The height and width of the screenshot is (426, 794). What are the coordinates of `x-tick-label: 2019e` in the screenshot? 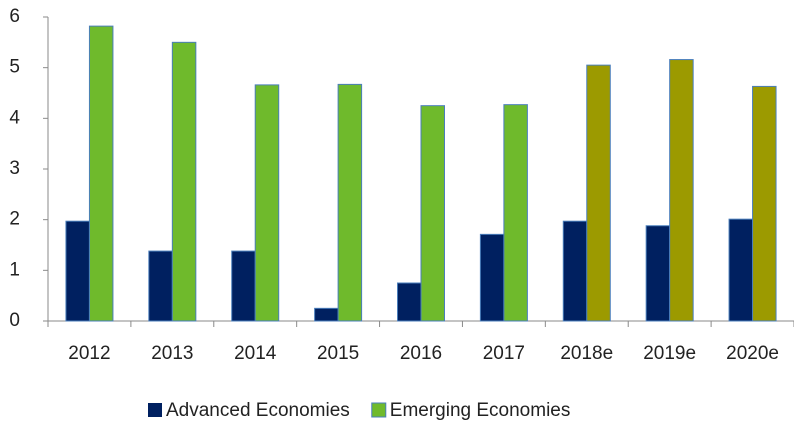 It's located at (669, 353).